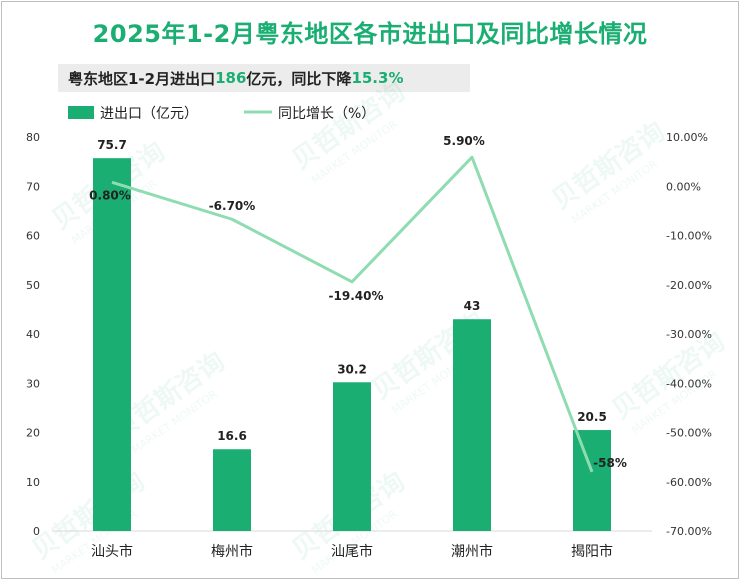 The image size is (740, 580). I want to click on y-right-tick-label: 0.00%, so click(683, 186).